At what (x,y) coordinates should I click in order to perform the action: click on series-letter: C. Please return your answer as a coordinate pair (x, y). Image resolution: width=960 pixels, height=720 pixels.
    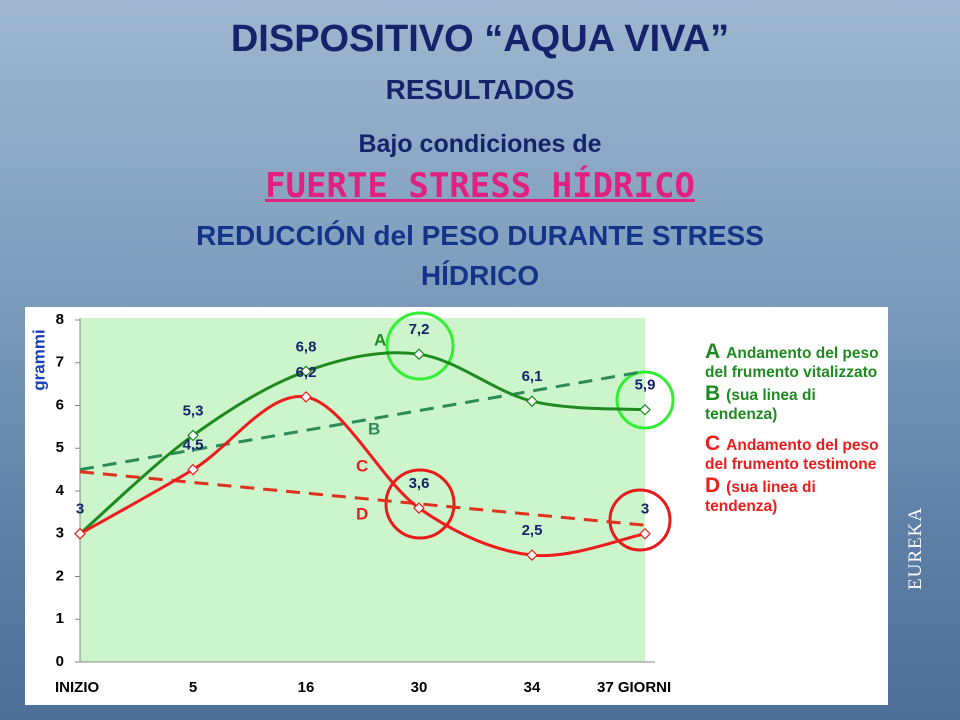
    Looking at the image, I should click on (362, 465).